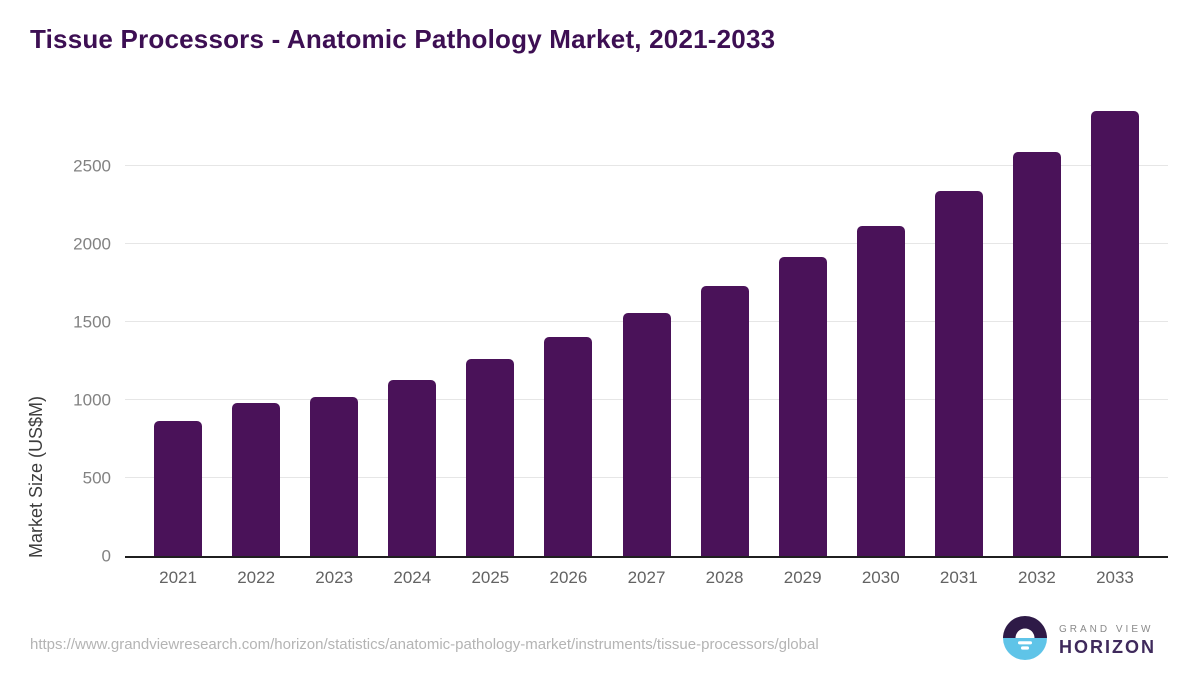  What do you see at coordinates (412, 468) in the screenshot?
I see `bar-2024` at bounding box center [412, 468].